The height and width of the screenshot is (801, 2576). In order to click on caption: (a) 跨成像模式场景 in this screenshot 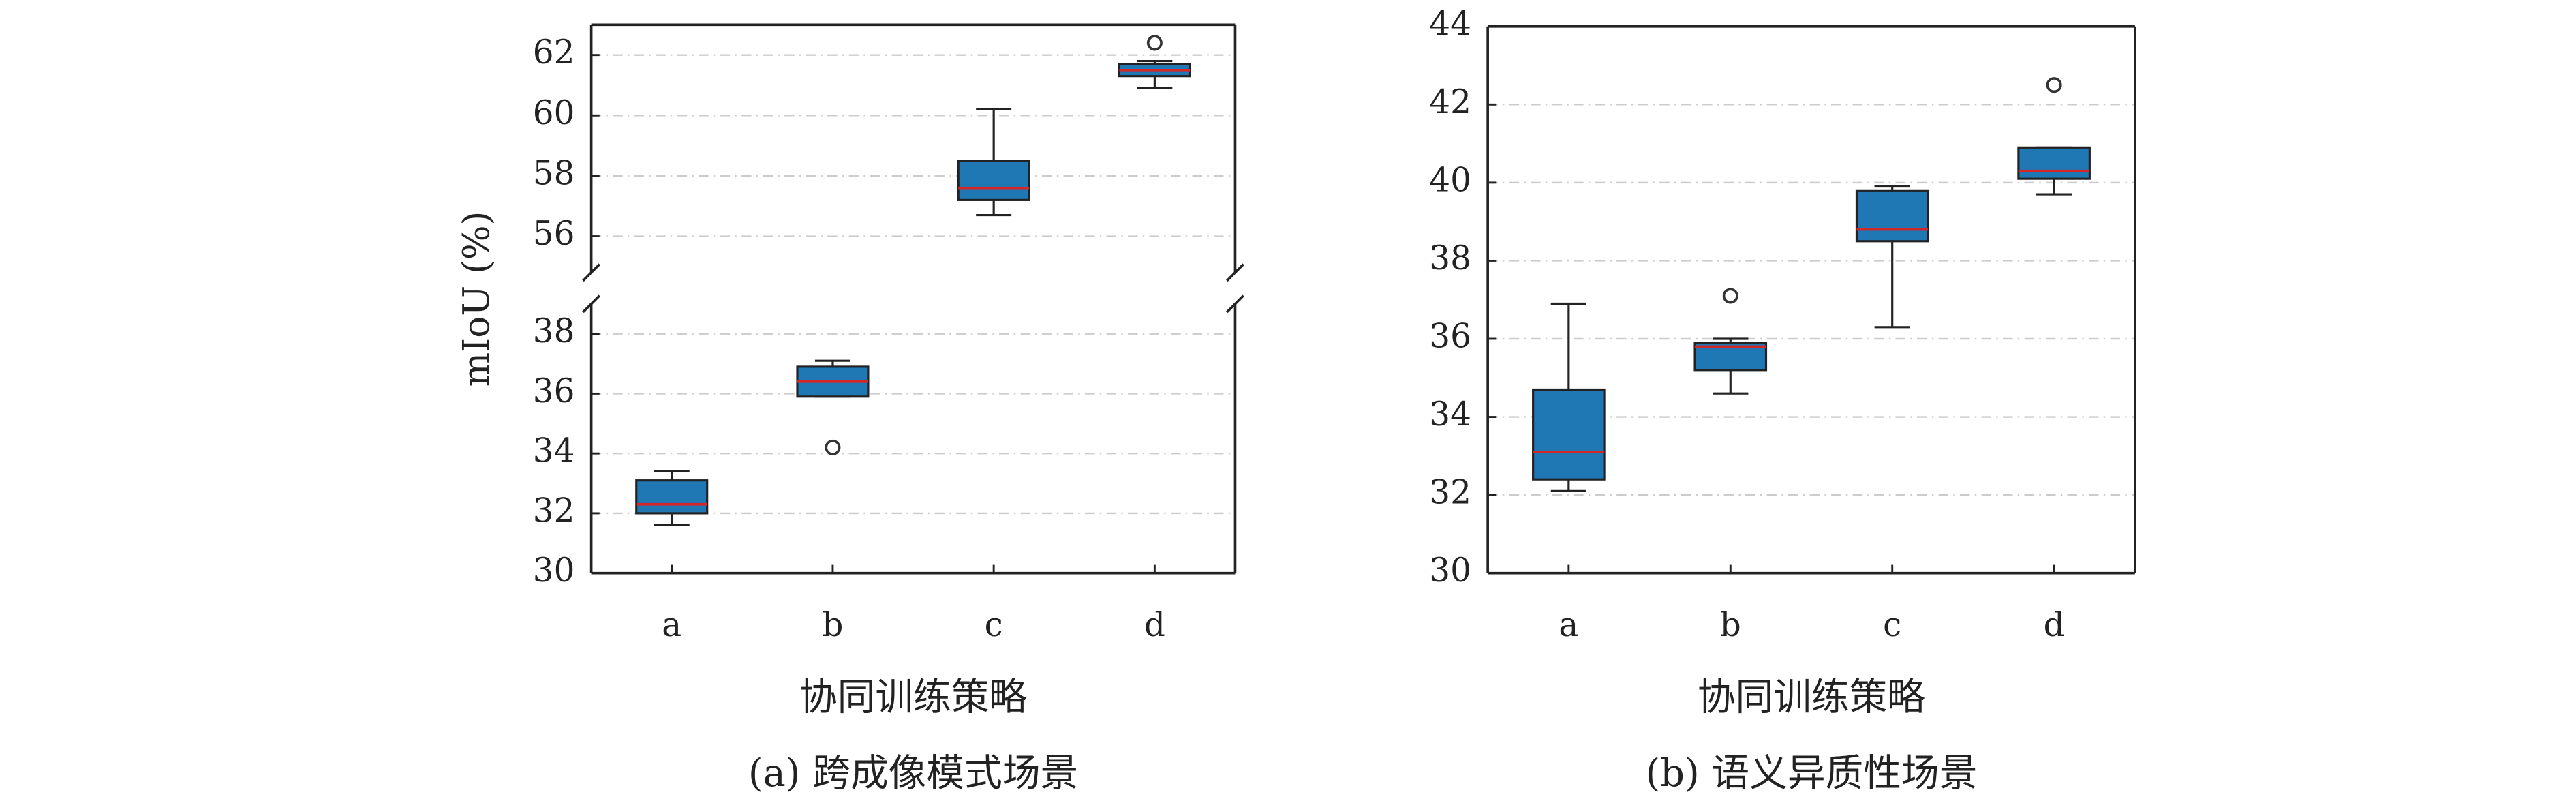, I will do `click(913, 773)`.